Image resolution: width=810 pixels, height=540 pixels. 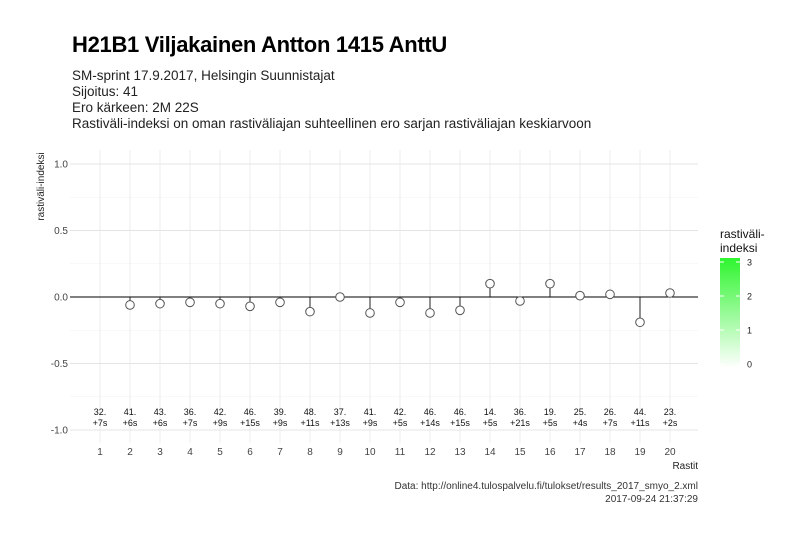 What do you see at coordinates (400, 452) in the screenshot?
I see `x-tick-label: 11` at bounding box center [400, 452].